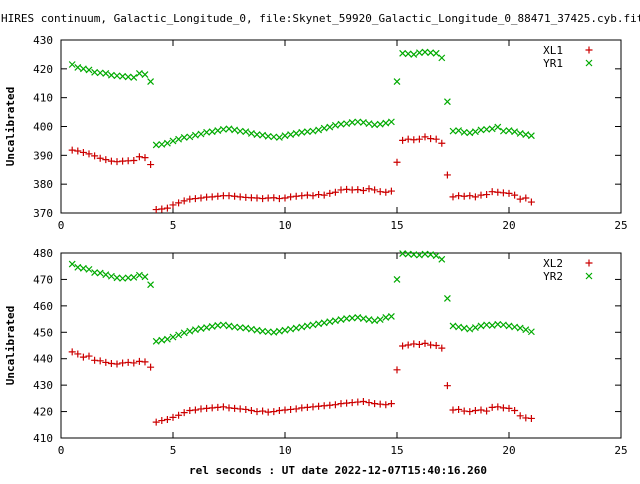 This screenshot has height=484, width=640. I want to click on legend-marker-yr1, so click(589, 63).